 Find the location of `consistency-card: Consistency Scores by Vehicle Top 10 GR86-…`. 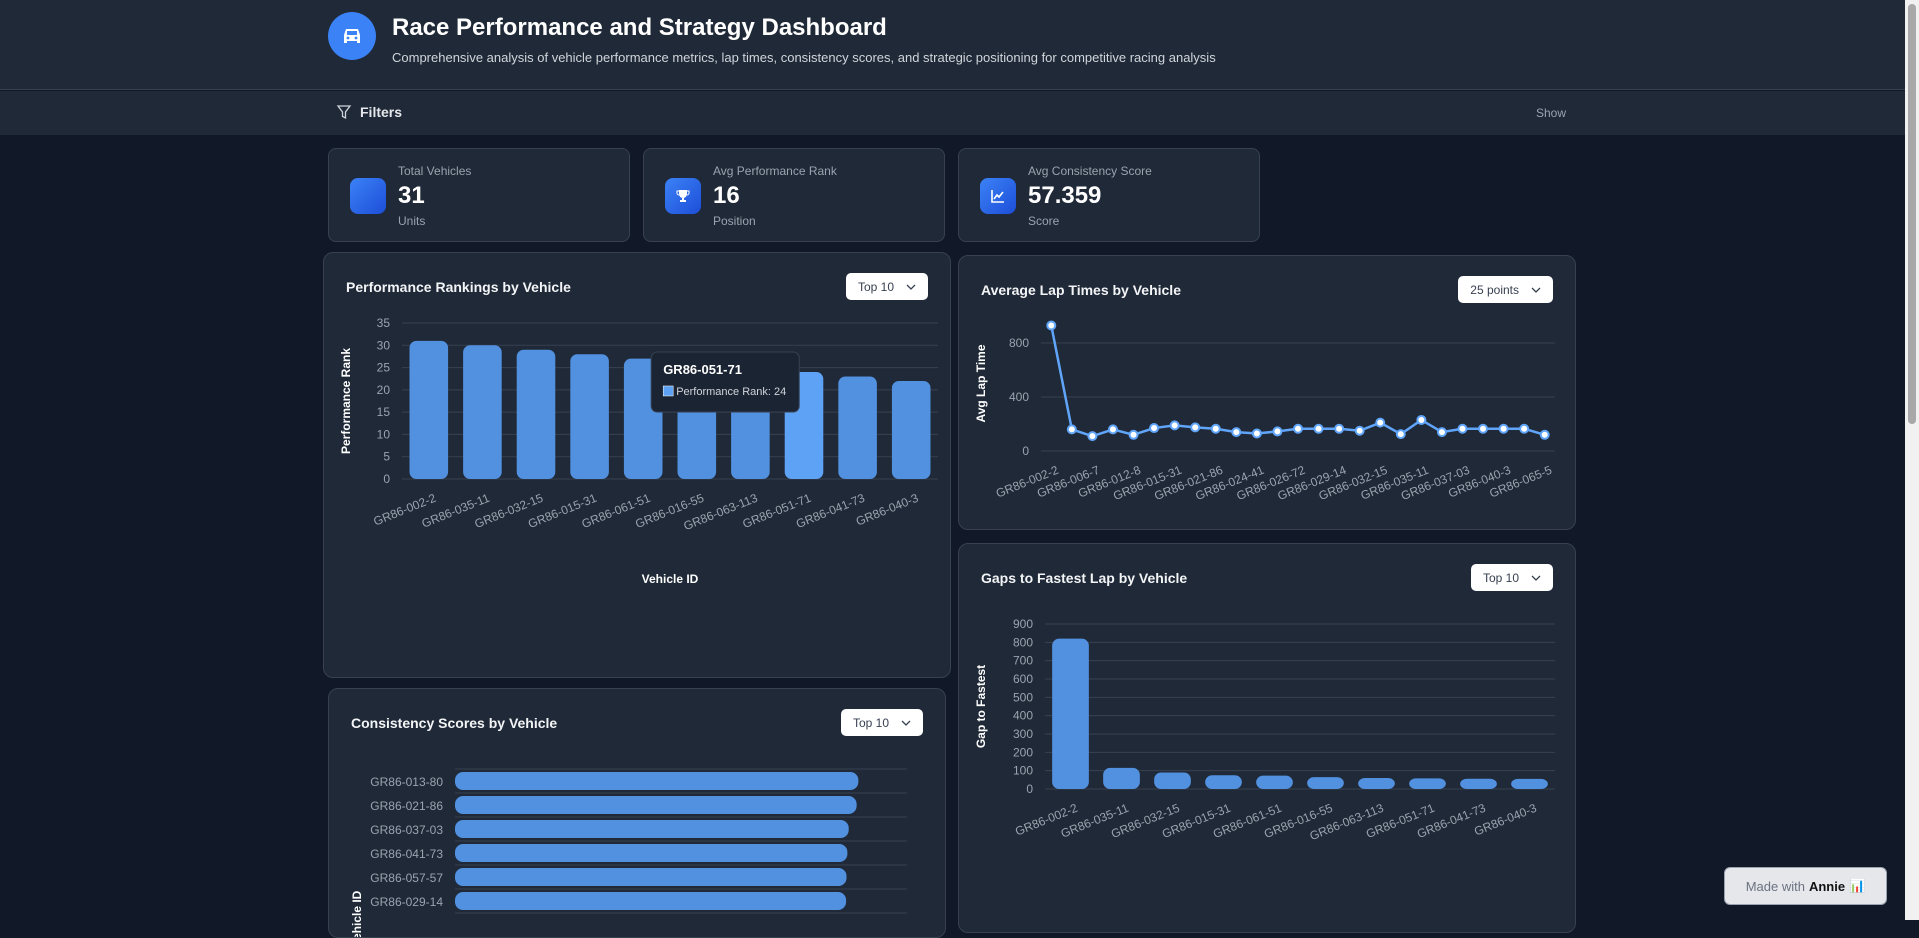

consistency-card: Consistency Scores by Vehicle Top 10 GR86-… is located at coordinates (637, 813).